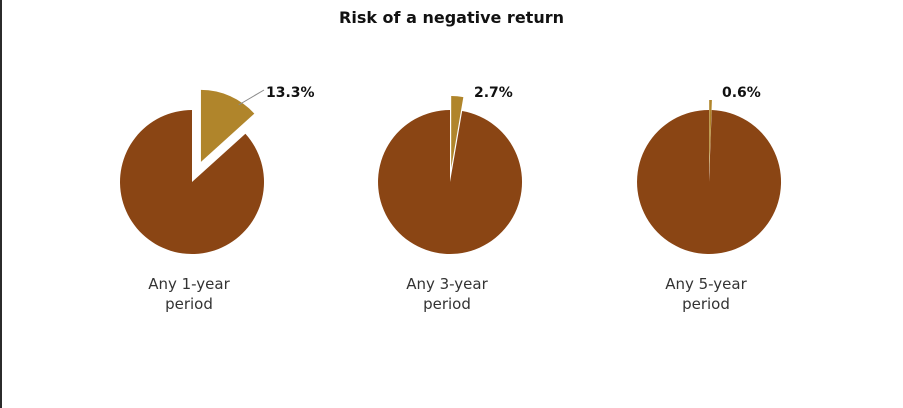  Describe the element at coordinates (251, 97) in the screenshot. I see `pie-1-leader-line` at that location.